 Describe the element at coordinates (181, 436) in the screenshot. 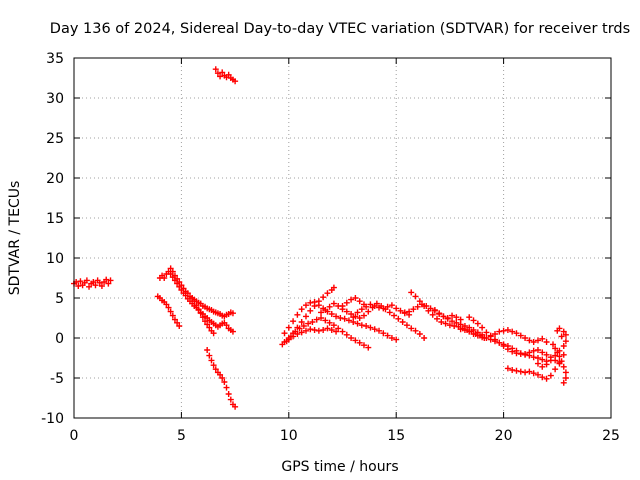

I see `x-tick-label: 5` at that location.